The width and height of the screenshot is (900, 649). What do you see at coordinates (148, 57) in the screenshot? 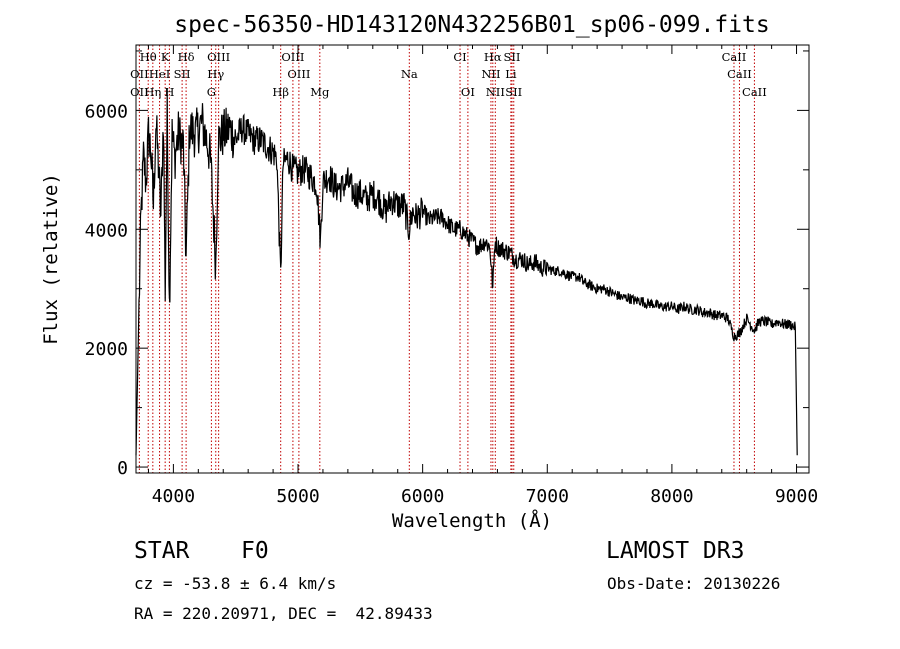
I see `marker-label: Hθ` at bounding box center [148, 57].